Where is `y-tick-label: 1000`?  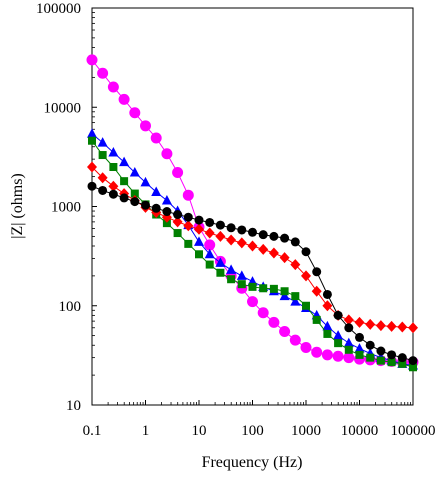
y-tick-label: 1000 is located at coordinates (66, 208).